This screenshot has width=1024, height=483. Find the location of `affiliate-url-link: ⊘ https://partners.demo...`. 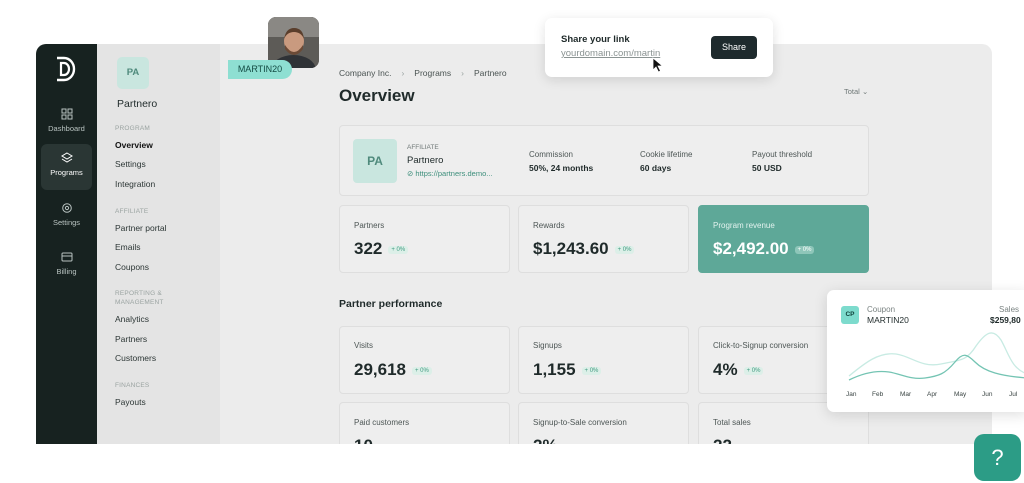

affiliate-url-link: ⊘ https://partners.demo... is located at coordinates (450, 173).